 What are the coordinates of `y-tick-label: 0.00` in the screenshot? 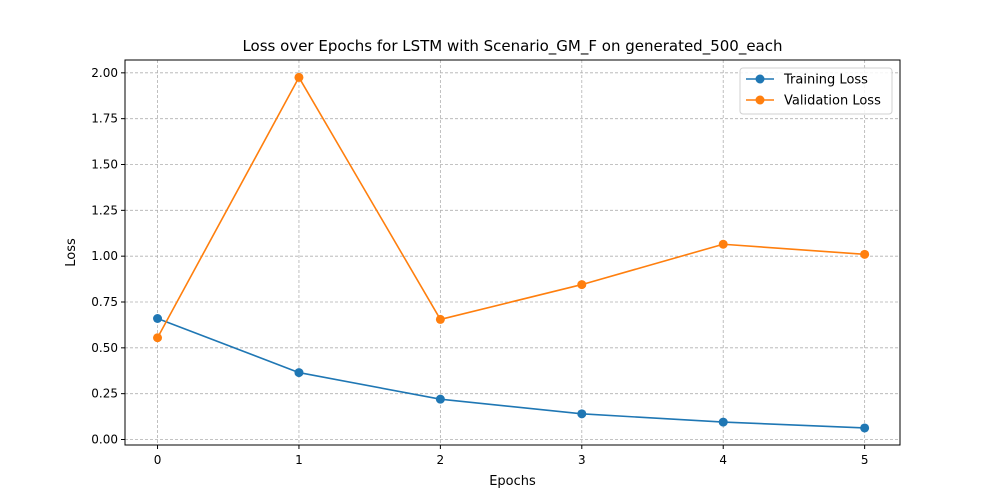 It's located at (104, 440).